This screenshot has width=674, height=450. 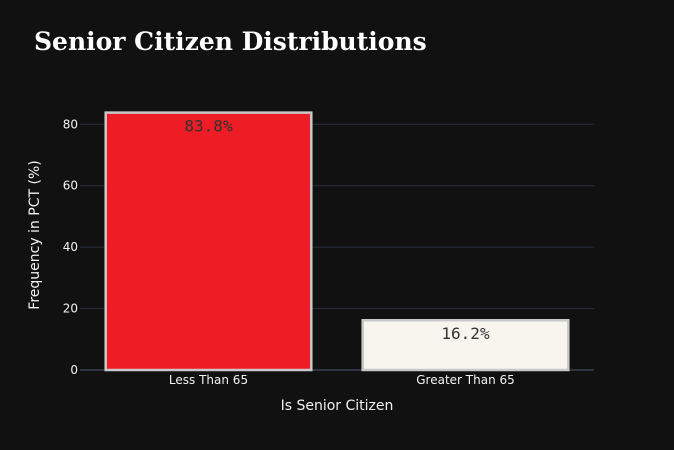 What do you see at coordinates (208, 126) in the screenshot?
I see `data-label: 83.8%` at bounding box center [208, 126].